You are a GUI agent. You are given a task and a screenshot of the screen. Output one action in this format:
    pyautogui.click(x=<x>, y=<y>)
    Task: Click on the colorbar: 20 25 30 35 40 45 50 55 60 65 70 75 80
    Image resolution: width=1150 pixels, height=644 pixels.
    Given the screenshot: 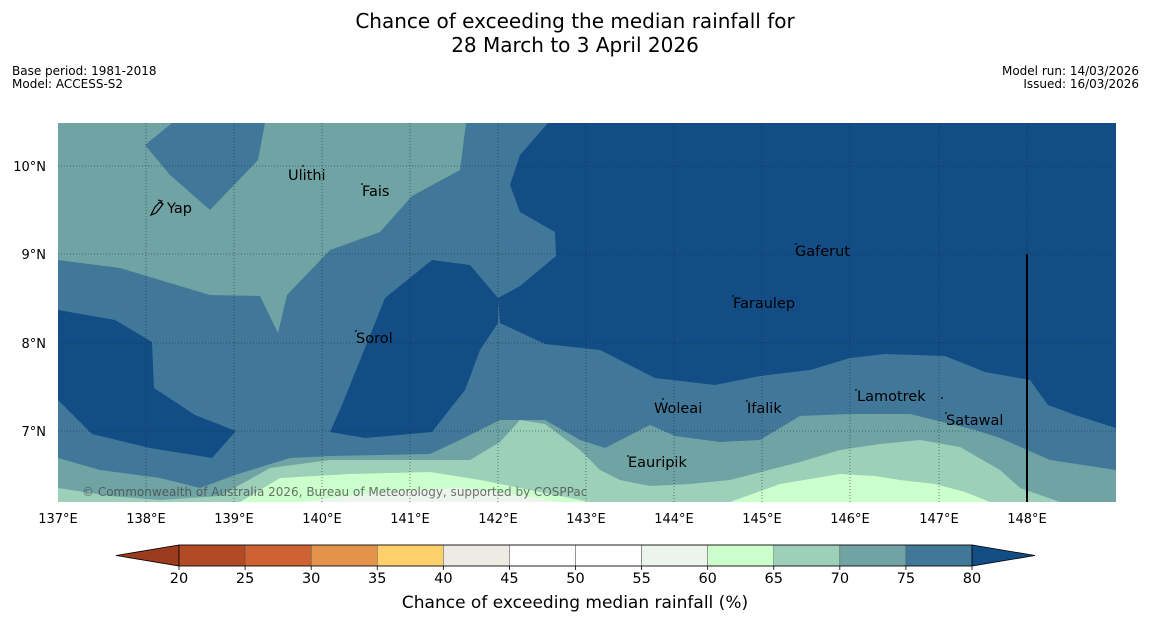 What is the action you would take?
    pyautogui.click(x=575, y=565)
    